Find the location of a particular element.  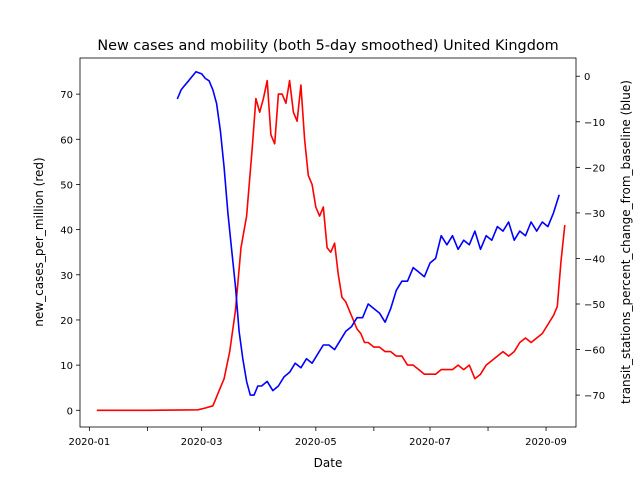

x-axis: 2020-01 2020-03 2020-05 2020-07 2020-09 is located at coordinates (317, 437).